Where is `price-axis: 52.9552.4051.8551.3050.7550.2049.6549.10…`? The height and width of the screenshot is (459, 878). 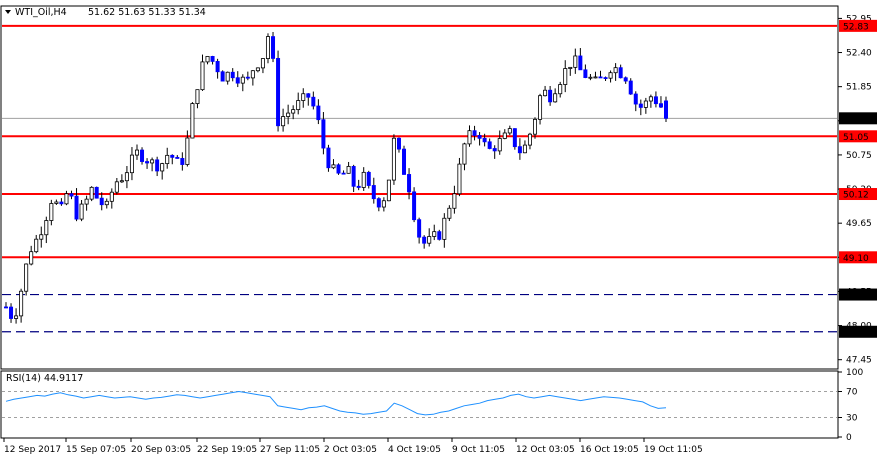
price-axis: 52.9552.4051.8551.3050.7550.2049.6549.10… is located at coordinates (857, 190).